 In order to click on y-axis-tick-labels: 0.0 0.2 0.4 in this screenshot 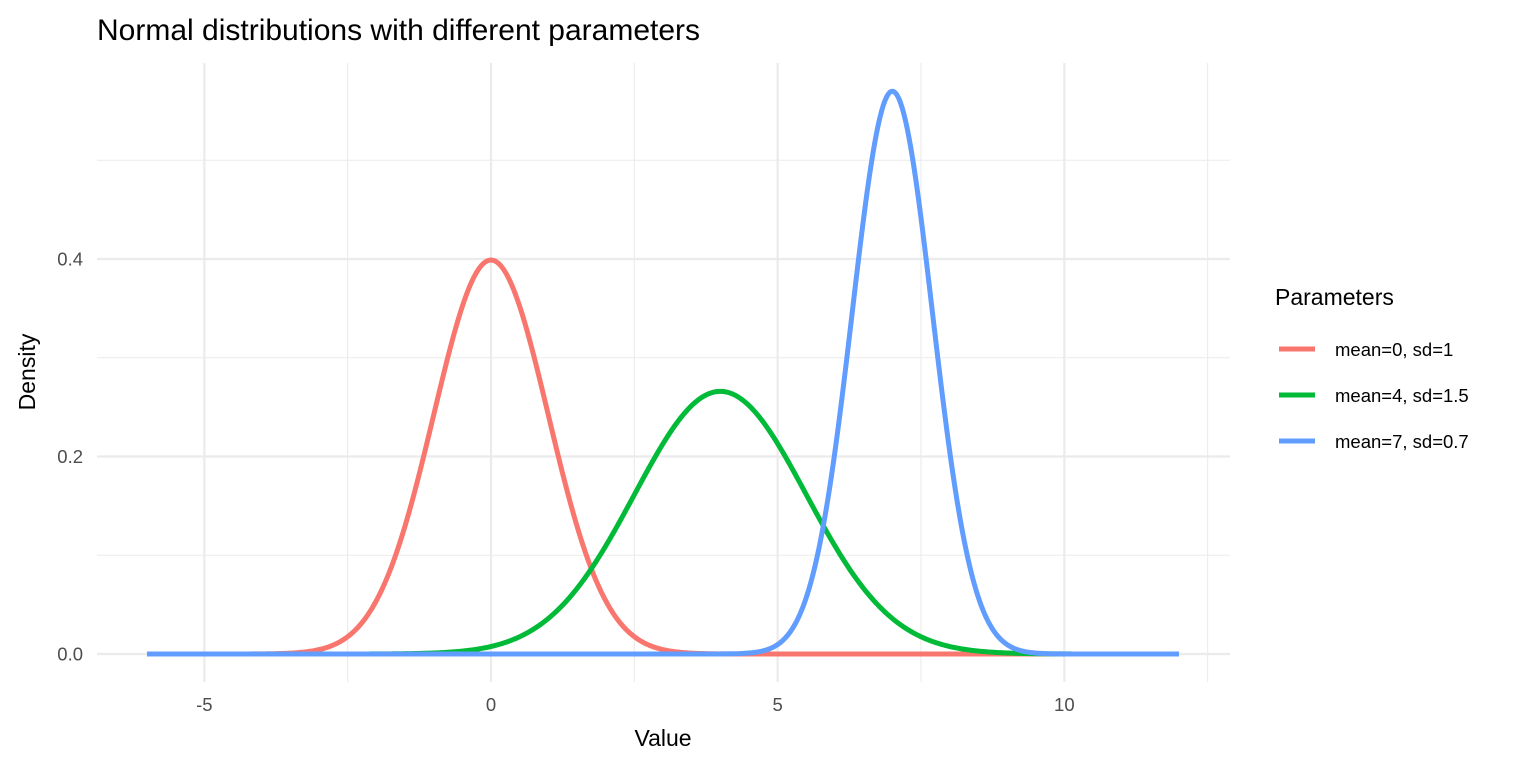, I will do `click(70, 457)`.